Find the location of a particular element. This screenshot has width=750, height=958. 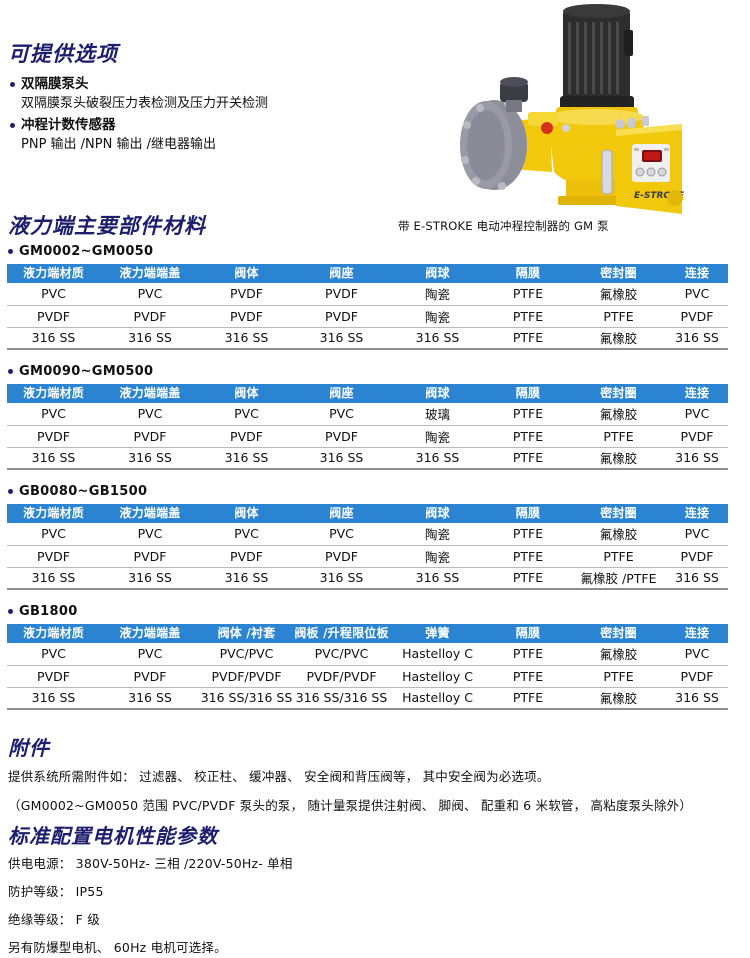

table-row: PVC PVC PVC PVC 陶瓷 PTFE 氟橡胶 PVC is located at coordinates (367, 534).